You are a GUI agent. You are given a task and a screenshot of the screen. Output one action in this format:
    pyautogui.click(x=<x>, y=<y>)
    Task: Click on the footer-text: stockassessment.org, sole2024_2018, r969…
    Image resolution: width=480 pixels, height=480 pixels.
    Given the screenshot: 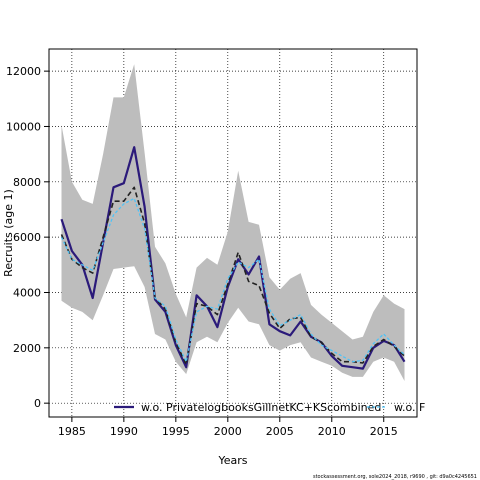 What is the action you would take?
    pyautogui.click(x=395, y=477)
    